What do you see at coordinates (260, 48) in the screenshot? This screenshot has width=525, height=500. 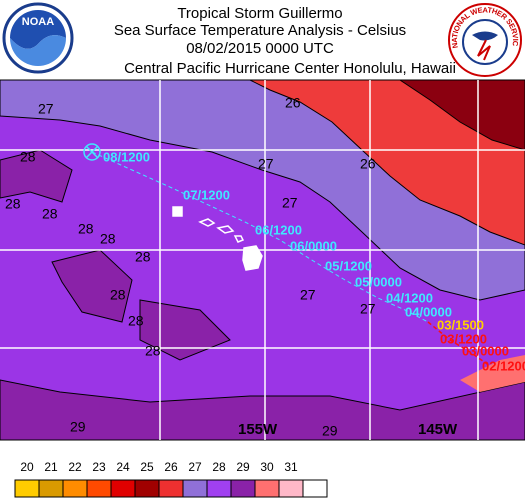 I see `datetime: 08/02/2015 0000 UTC` at bounding box center [260, 48].